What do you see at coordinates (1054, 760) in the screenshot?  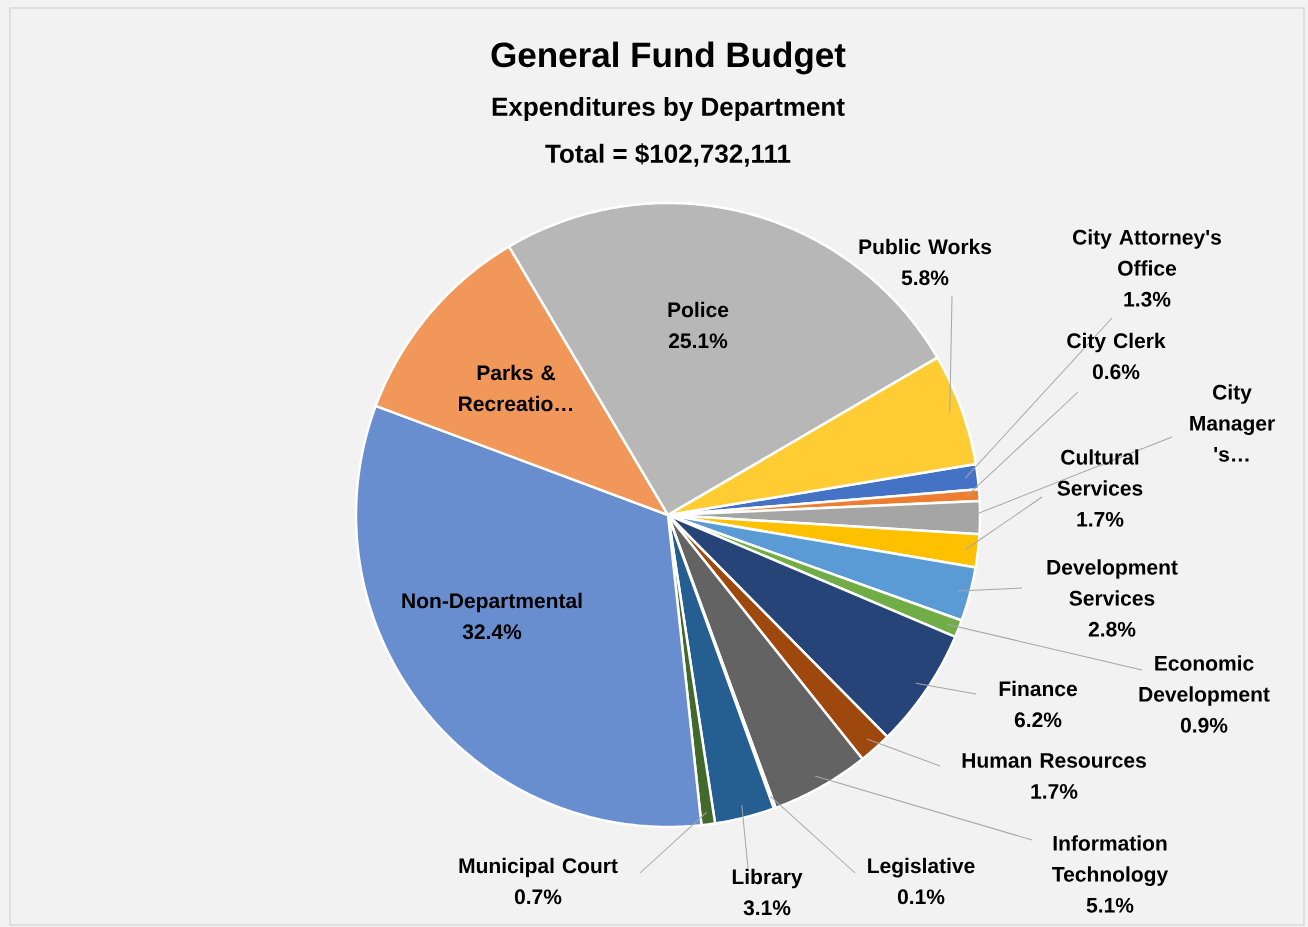 I see `slice-label: Human Resources` at bounding box center [1054, 760].